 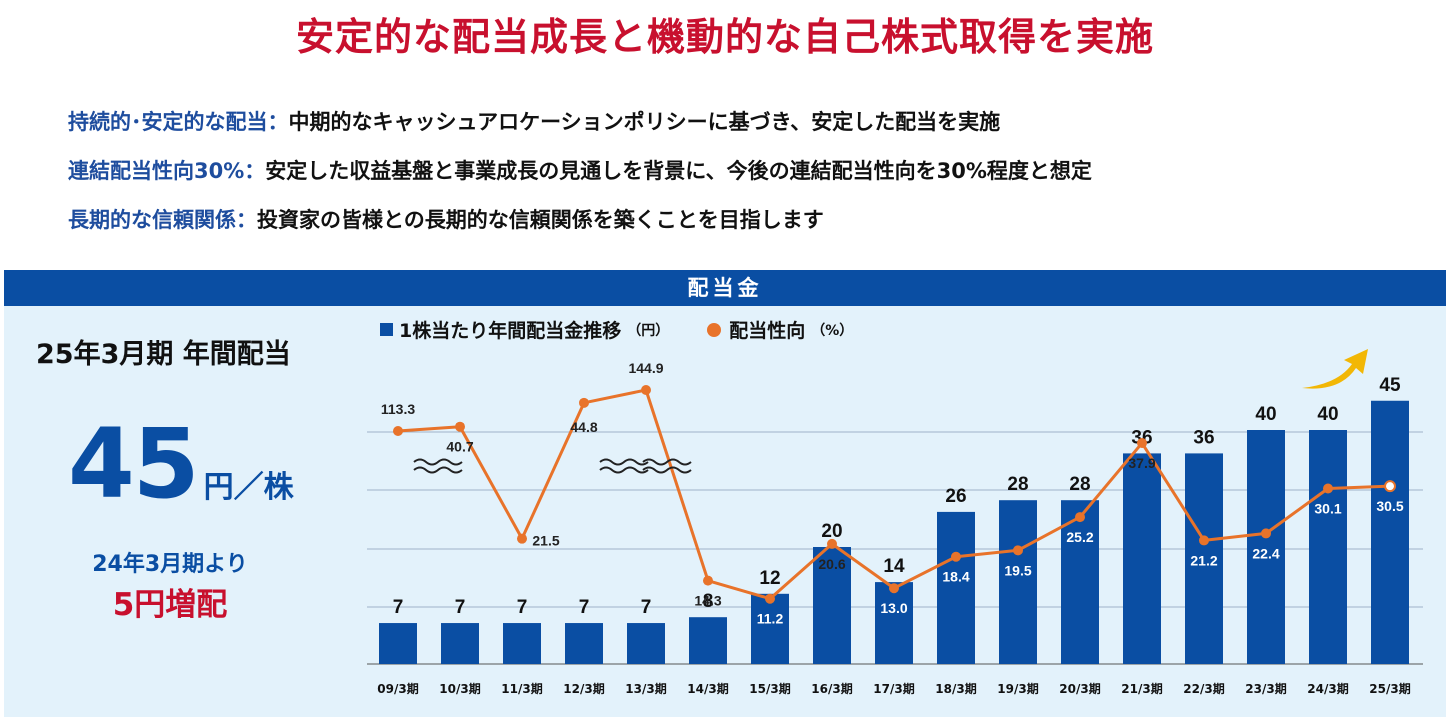 What do you see at coordinates (769, 578) in the screenshot?
I see `bar-value-label: 12` at bounding box center [769, 578].